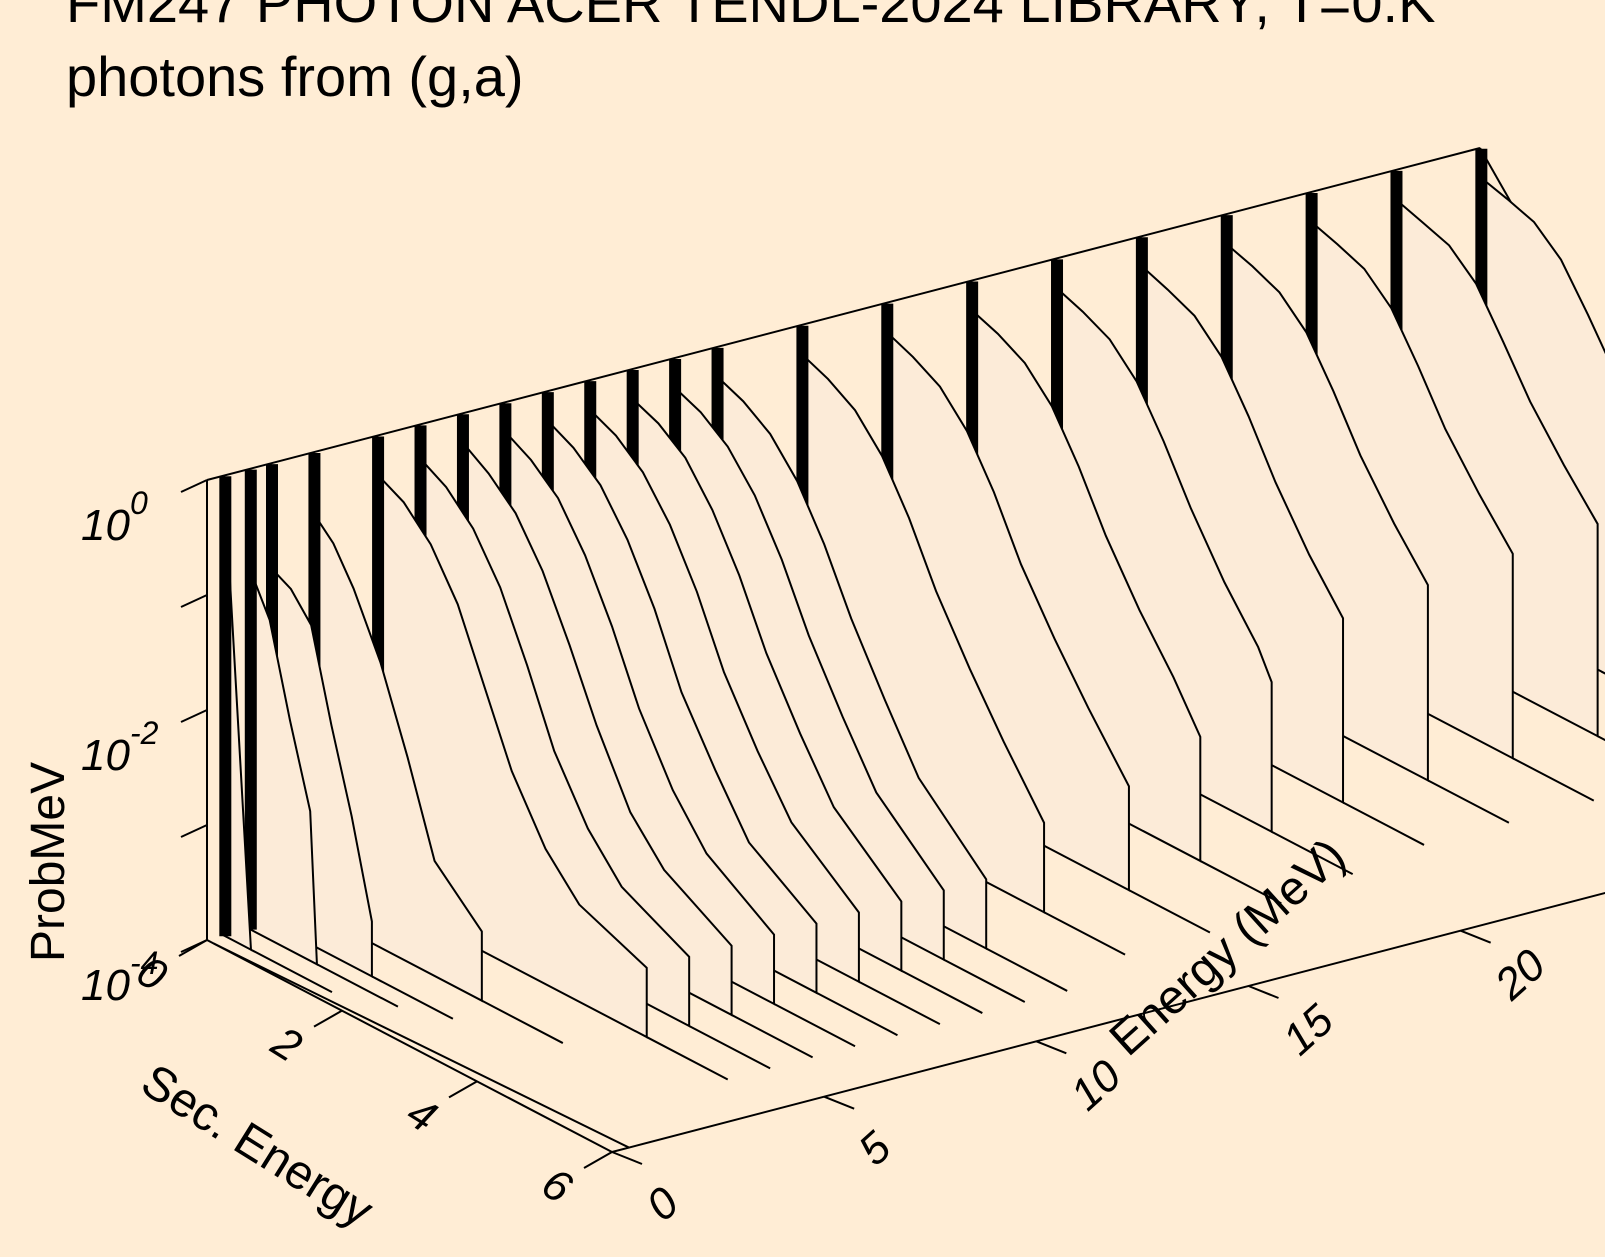 The height and width of the screenshot is (1257, 1605). I want to click on z-tick-label: 10⁻⁴, so click(119, 977).